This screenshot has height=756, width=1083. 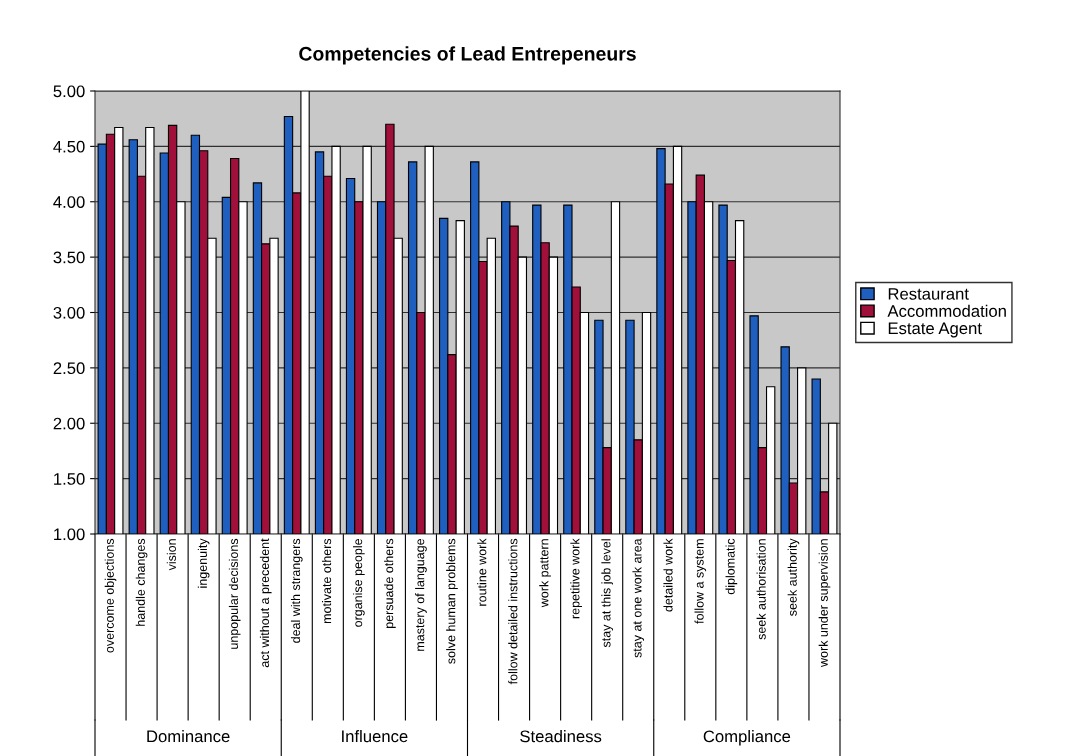 I want to click on legend-label: Estate Agent, so click(x=935, y=330).